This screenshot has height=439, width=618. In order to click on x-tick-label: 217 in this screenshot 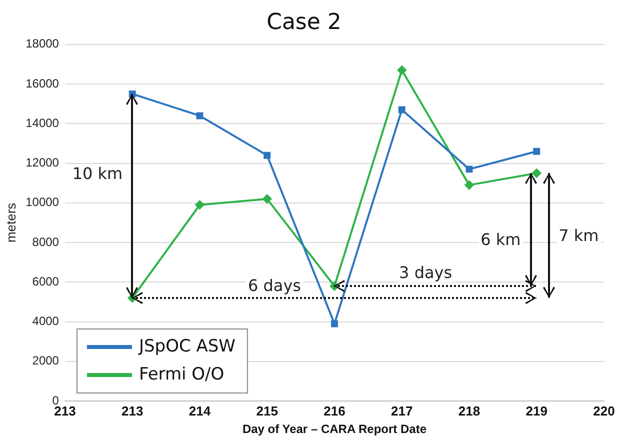, I will do `click(402, 410)`.